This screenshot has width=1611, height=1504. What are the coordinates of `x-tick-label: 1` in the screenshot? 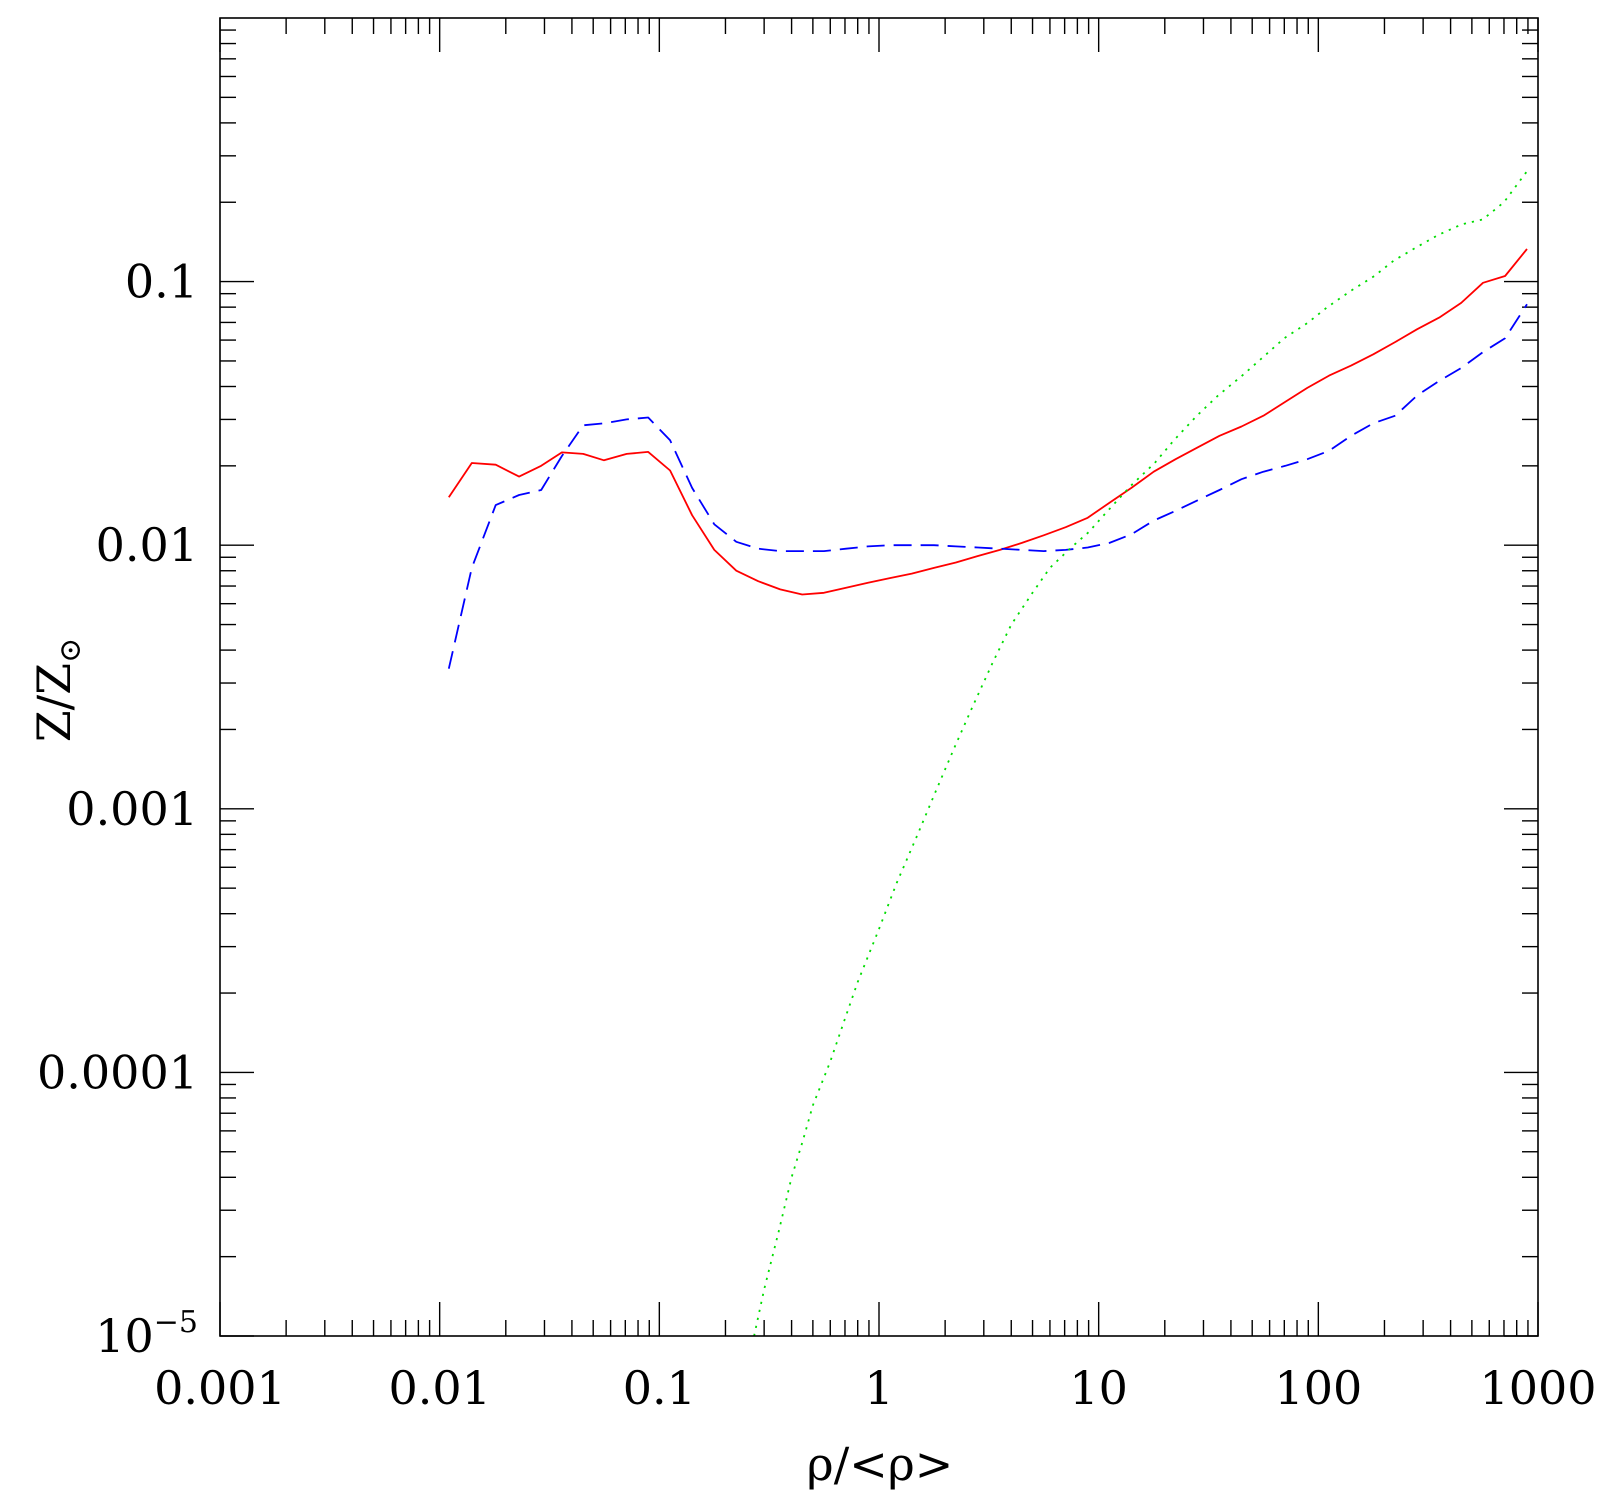 It's located at (878, 1388).